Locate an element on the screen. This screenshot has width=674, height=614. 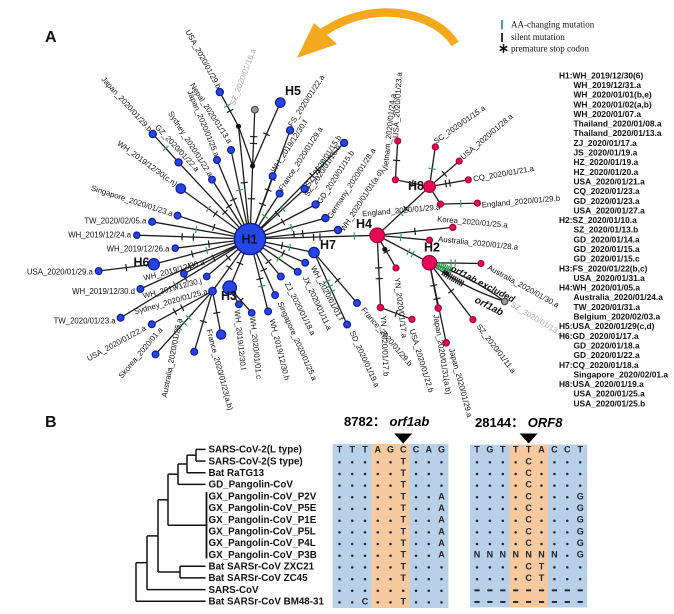
svg-text: USA_2020/01/29.a is located at coordinates (60, 271).